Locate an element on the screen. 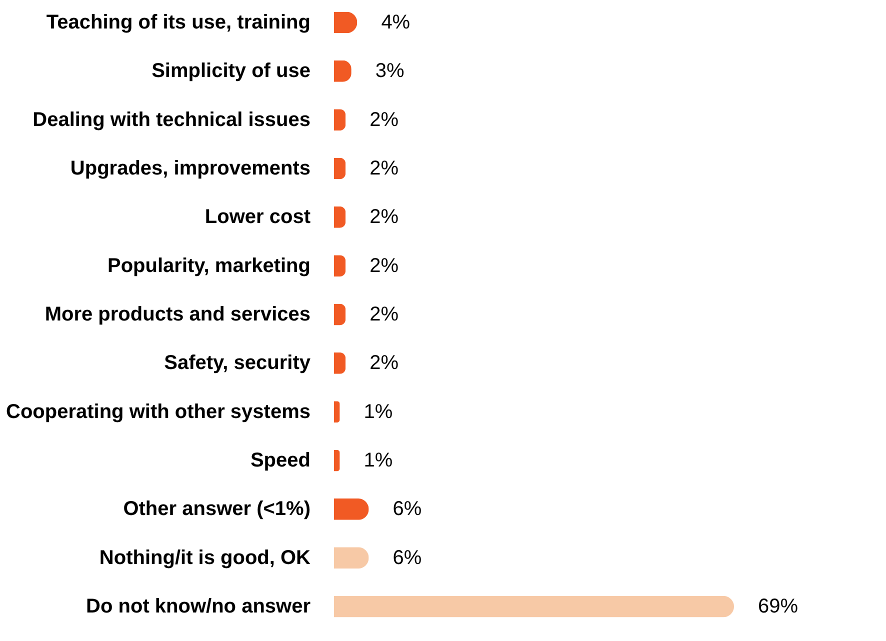 The width and height of the screenshot is (886, 641). data-label: 69% is located at coordinates (778, 607).